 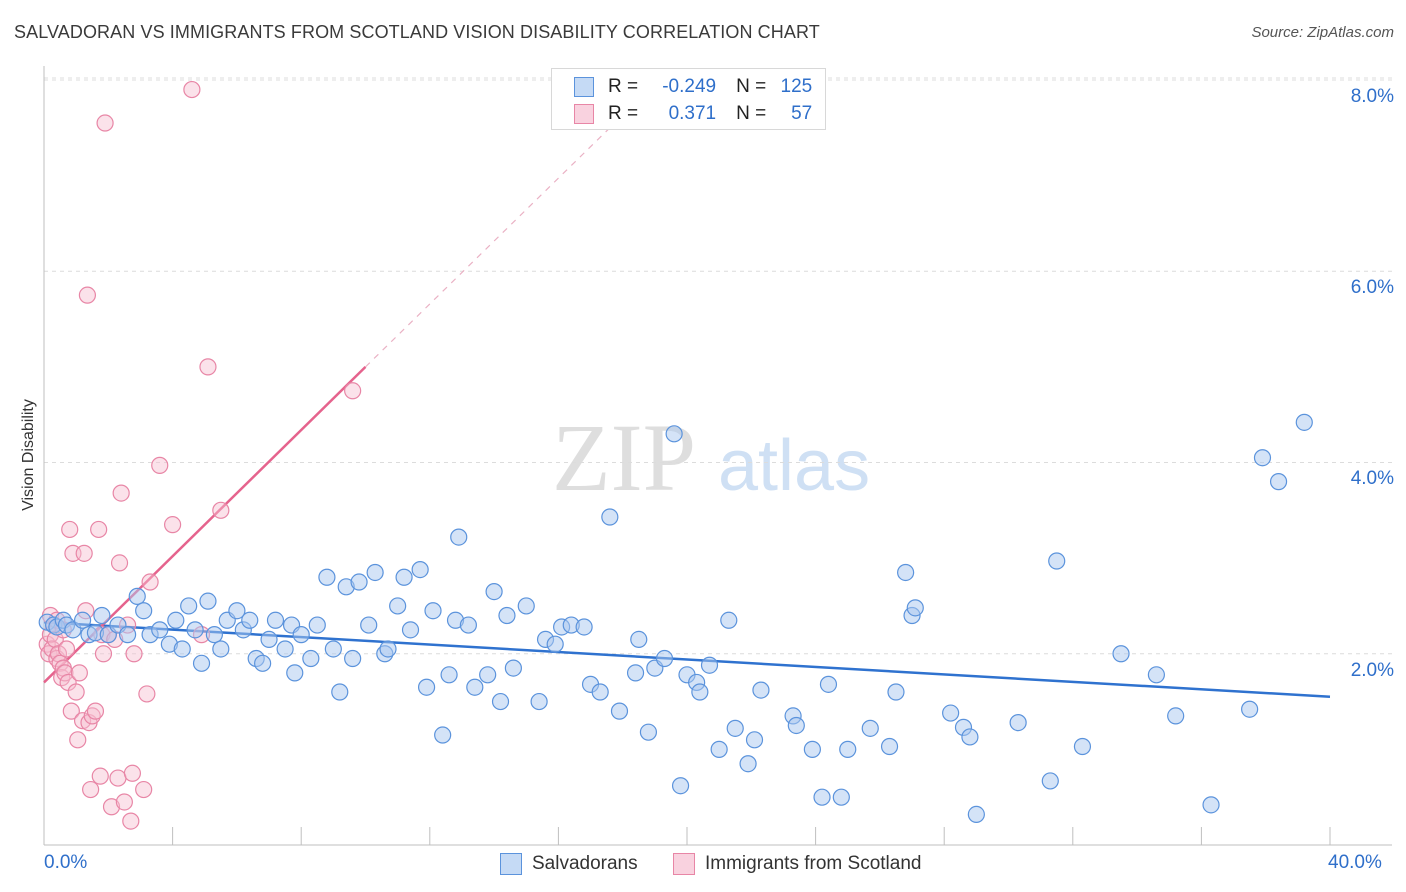 I want to click on y-tick-label: 8.0%, so click(x=1372, y=96).